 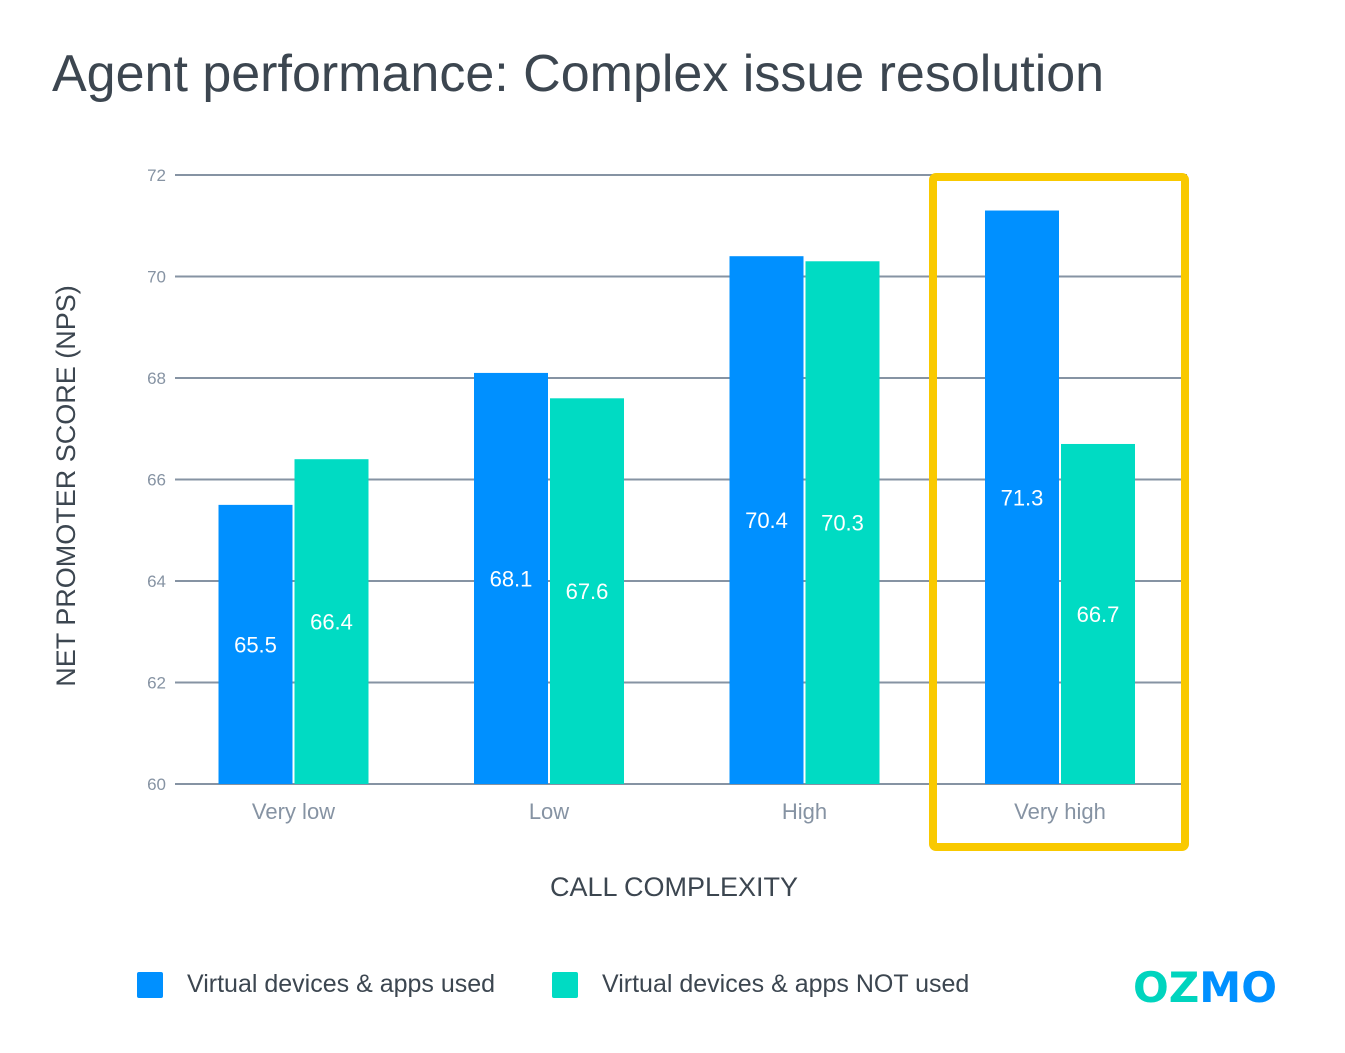 I want to click on y-tick-label: 64, so click(x=156, y=581).